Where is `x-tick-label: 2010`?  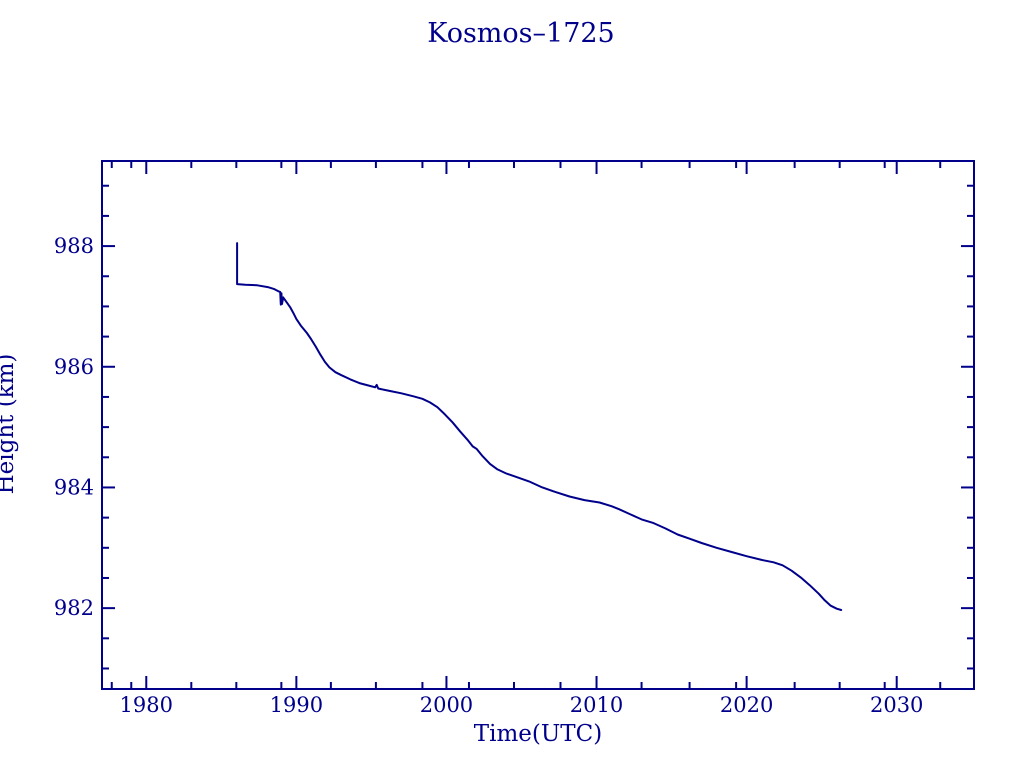 x-tick-label: 2010 is located at coordinates (596, 705).